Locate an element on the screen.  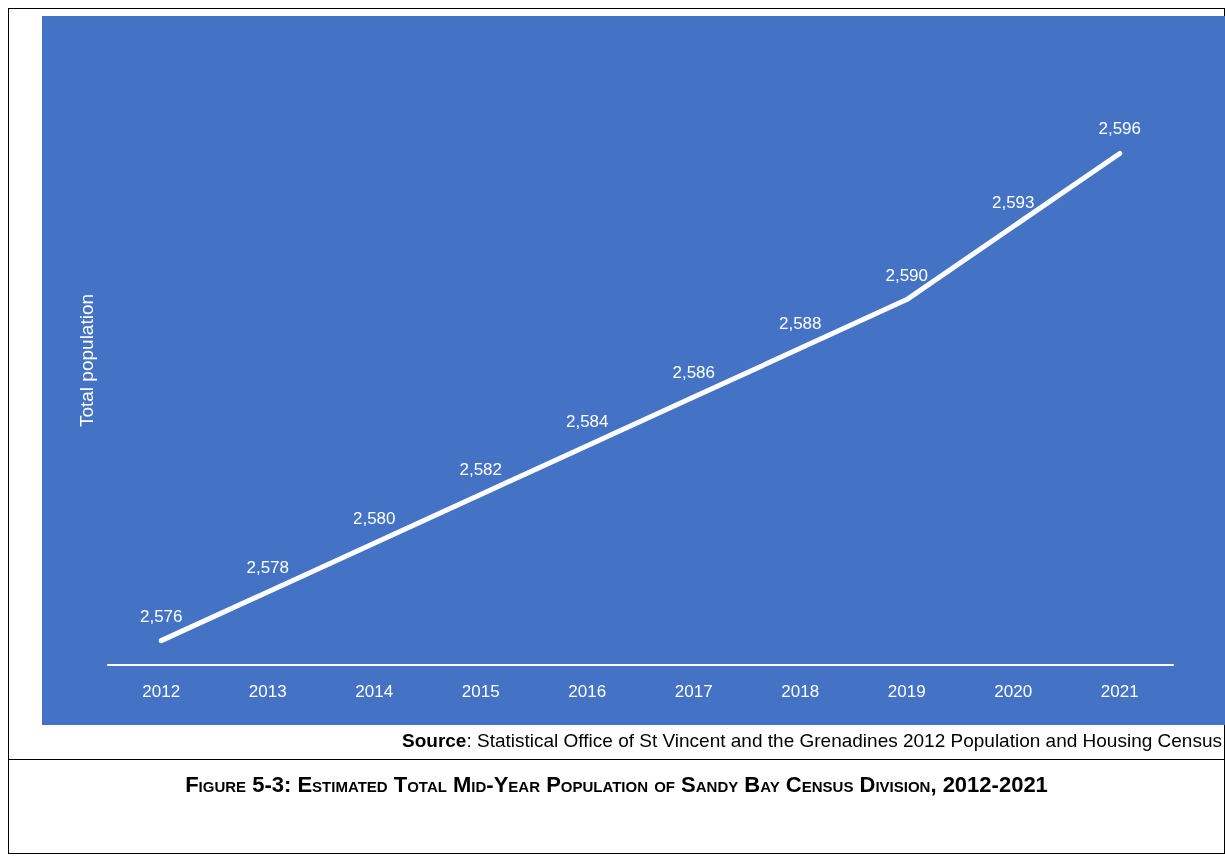
data-label: 2,596 is located at coordinates (1120, 129).